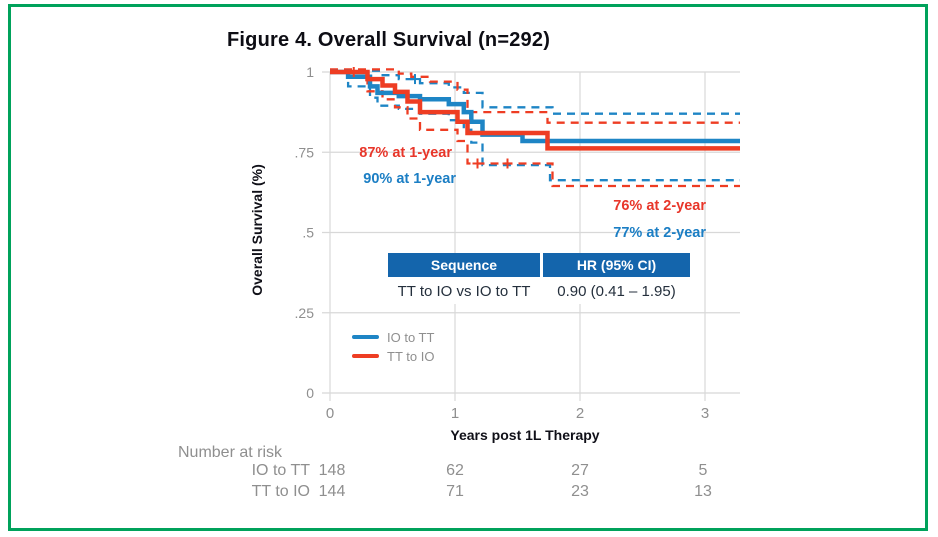 This screenshot has height=537, width=938. Describe the element at coordinates (280, 491) in the screenshot. I see `risk-row-label-tt-to-io: TT to IO` at that location.